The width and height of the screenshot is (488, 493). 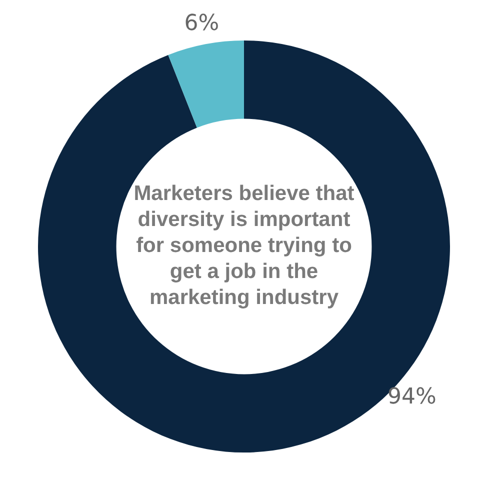 I want to click on data-label: 94%, so click(x=412, y=397).